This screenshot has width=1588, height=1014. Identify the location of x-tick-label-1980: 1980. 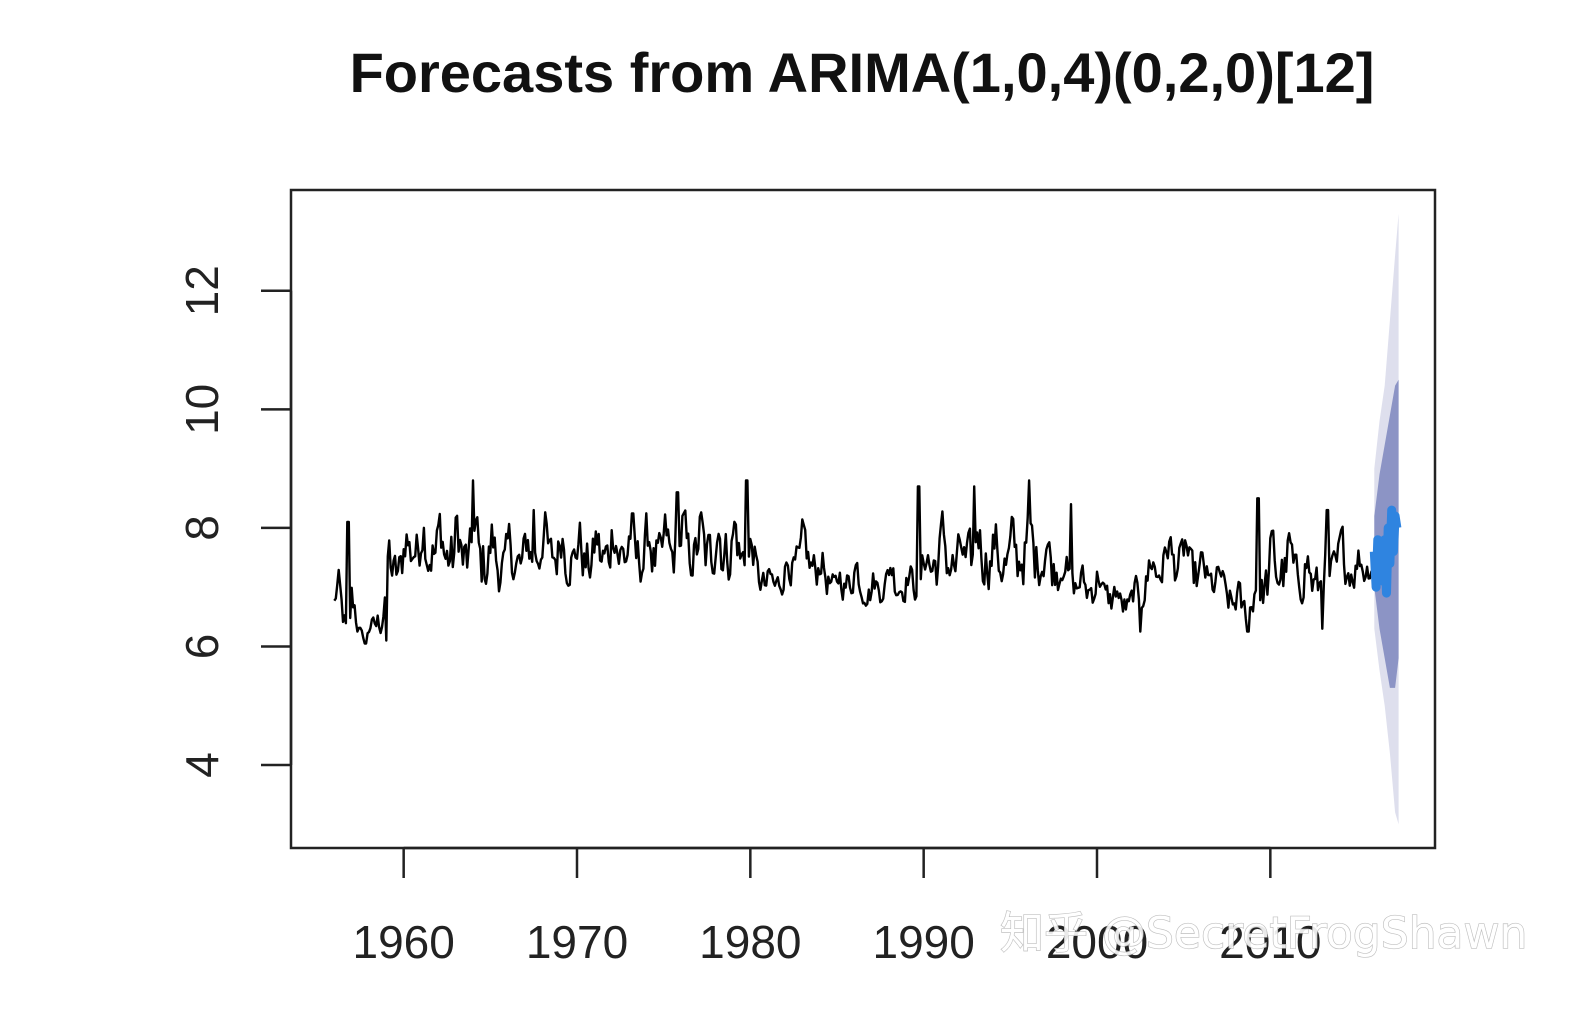
(750, 942).